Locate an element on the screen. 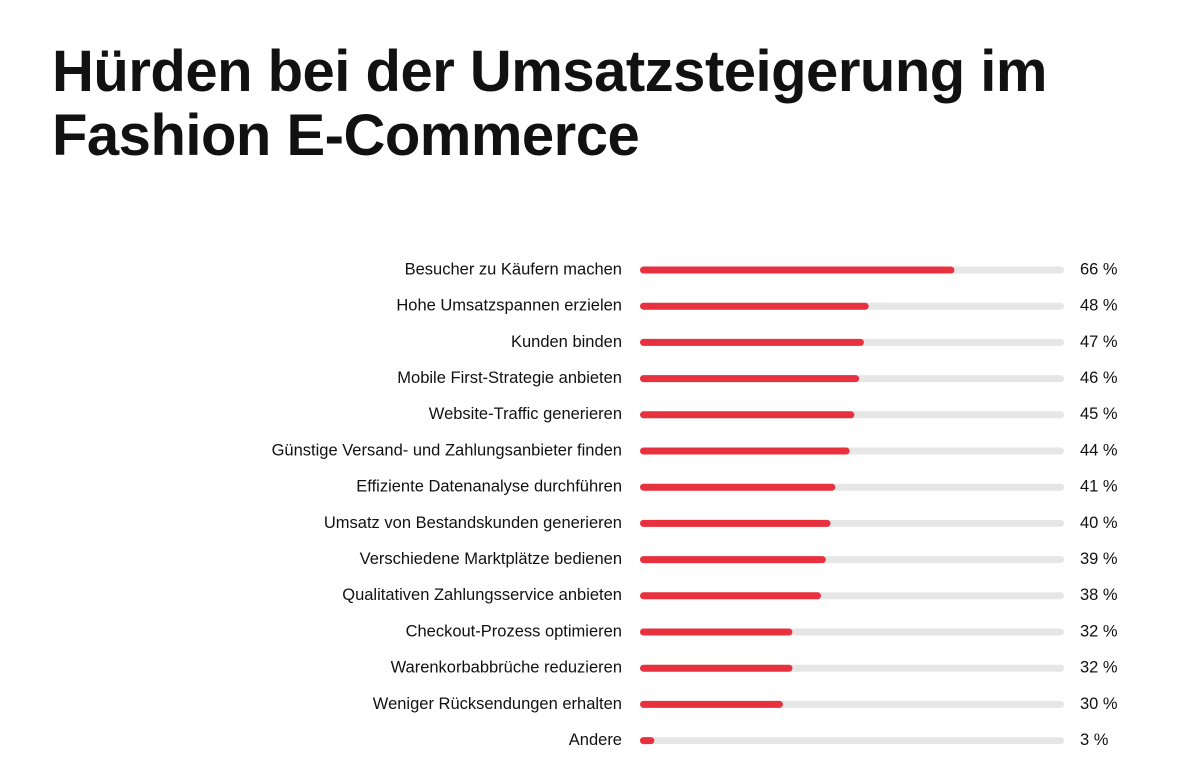  category-label: Kunden binden is located at coordinates (566, 342).